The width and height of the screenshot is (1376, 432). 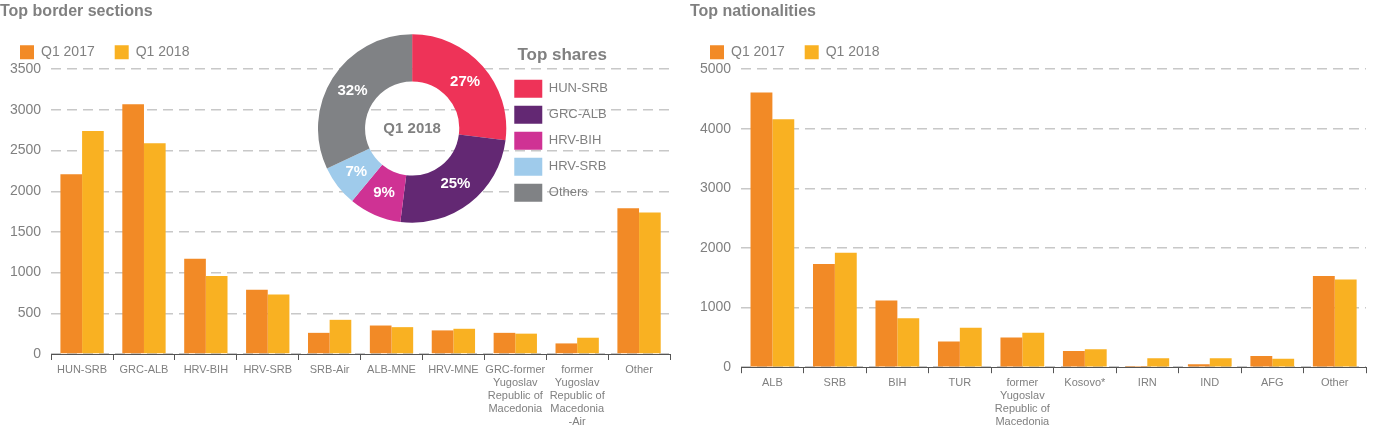 What do you see at coordinates (715, 127) in the screenshot?
I see `y-tick-label: 4000` at bounding box center [715, 127].